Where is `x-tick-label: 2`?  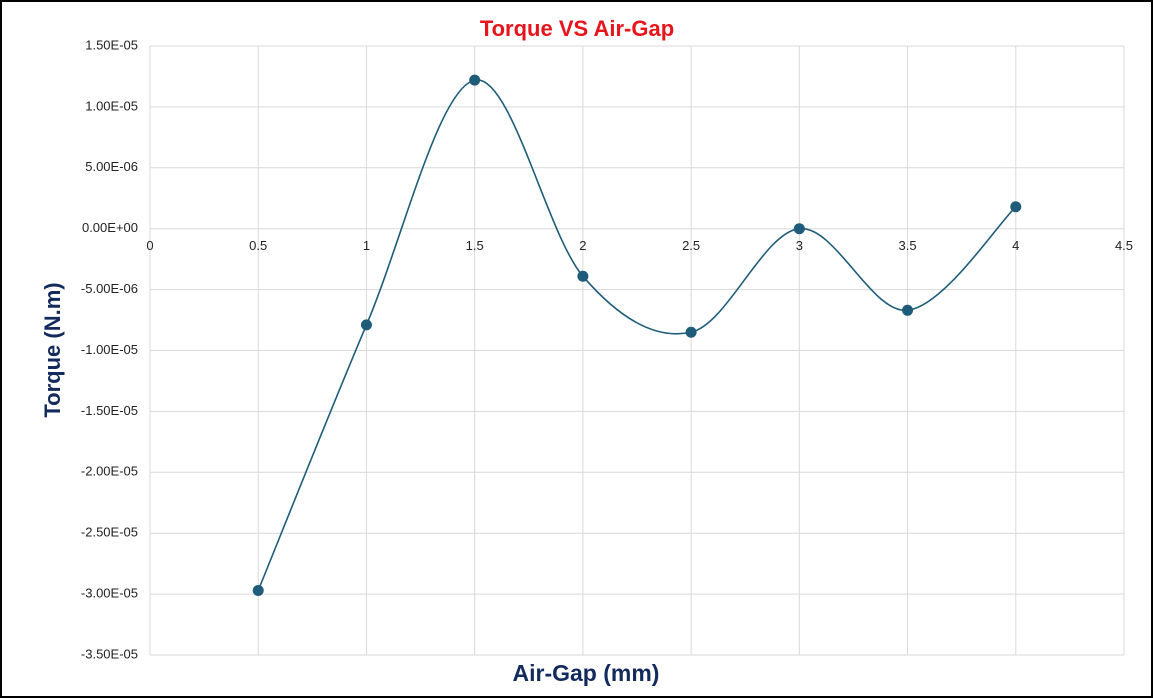 x-tick-label: 2 is located at coordinates (582, 245).